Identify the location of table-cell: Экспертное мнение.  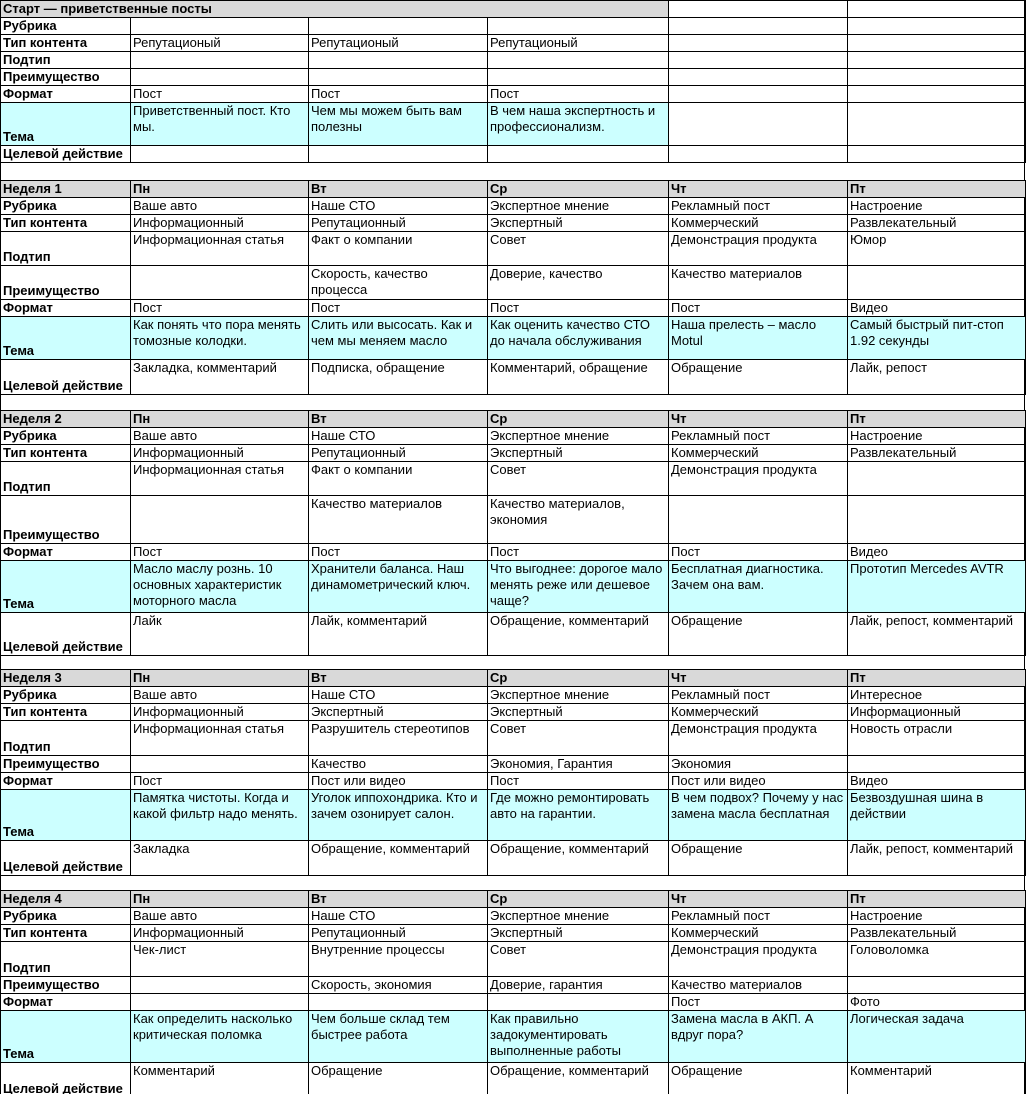
(578, 695).